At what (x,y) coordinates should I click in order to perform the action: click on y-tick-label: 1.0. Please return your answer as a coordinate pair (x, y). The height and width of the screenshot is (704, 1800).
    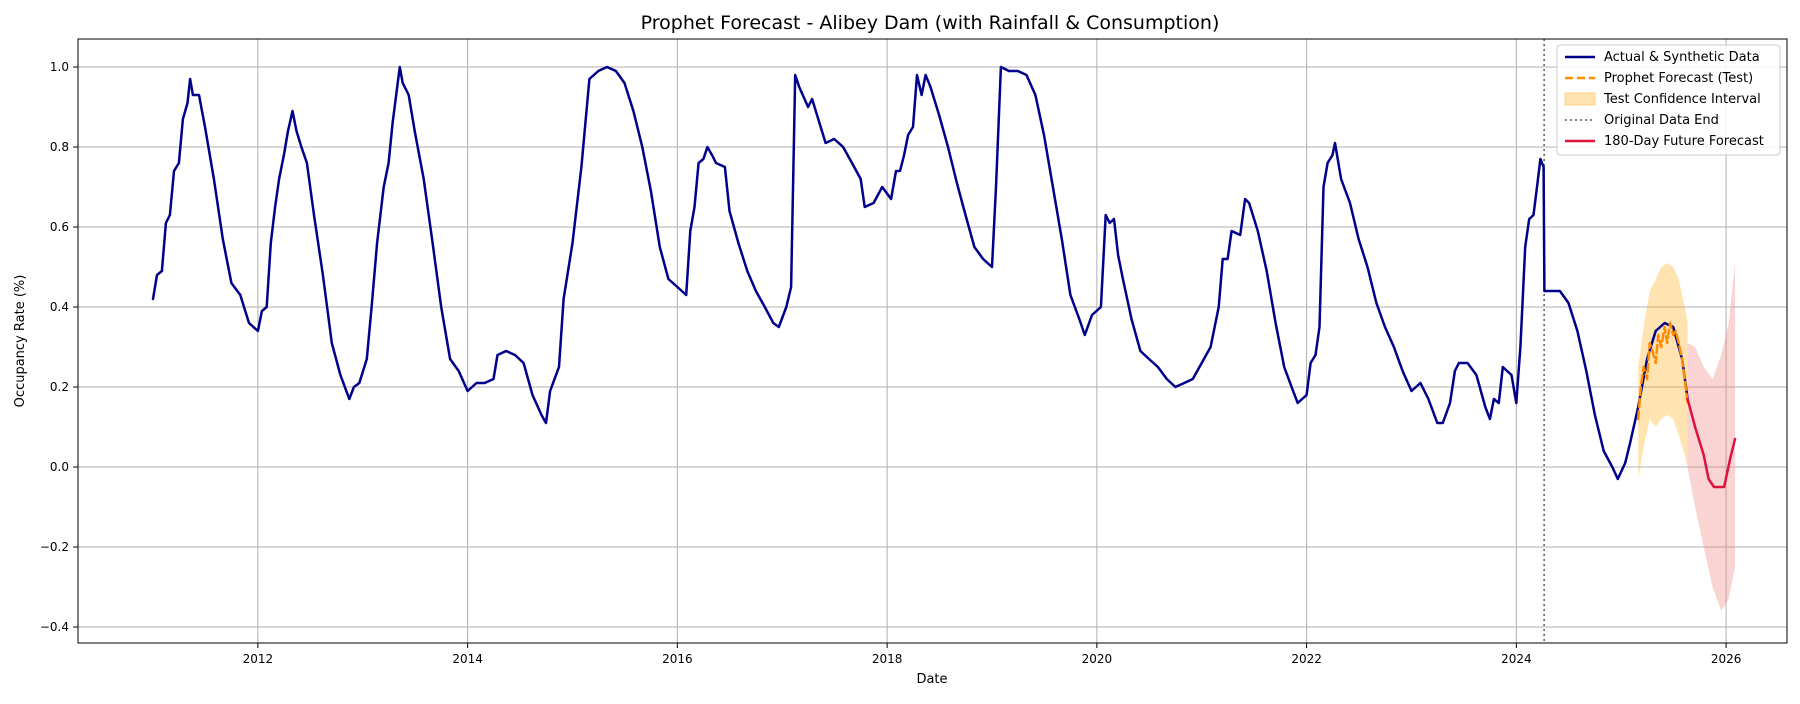
    Looking at the image, I should click on (59, 67).